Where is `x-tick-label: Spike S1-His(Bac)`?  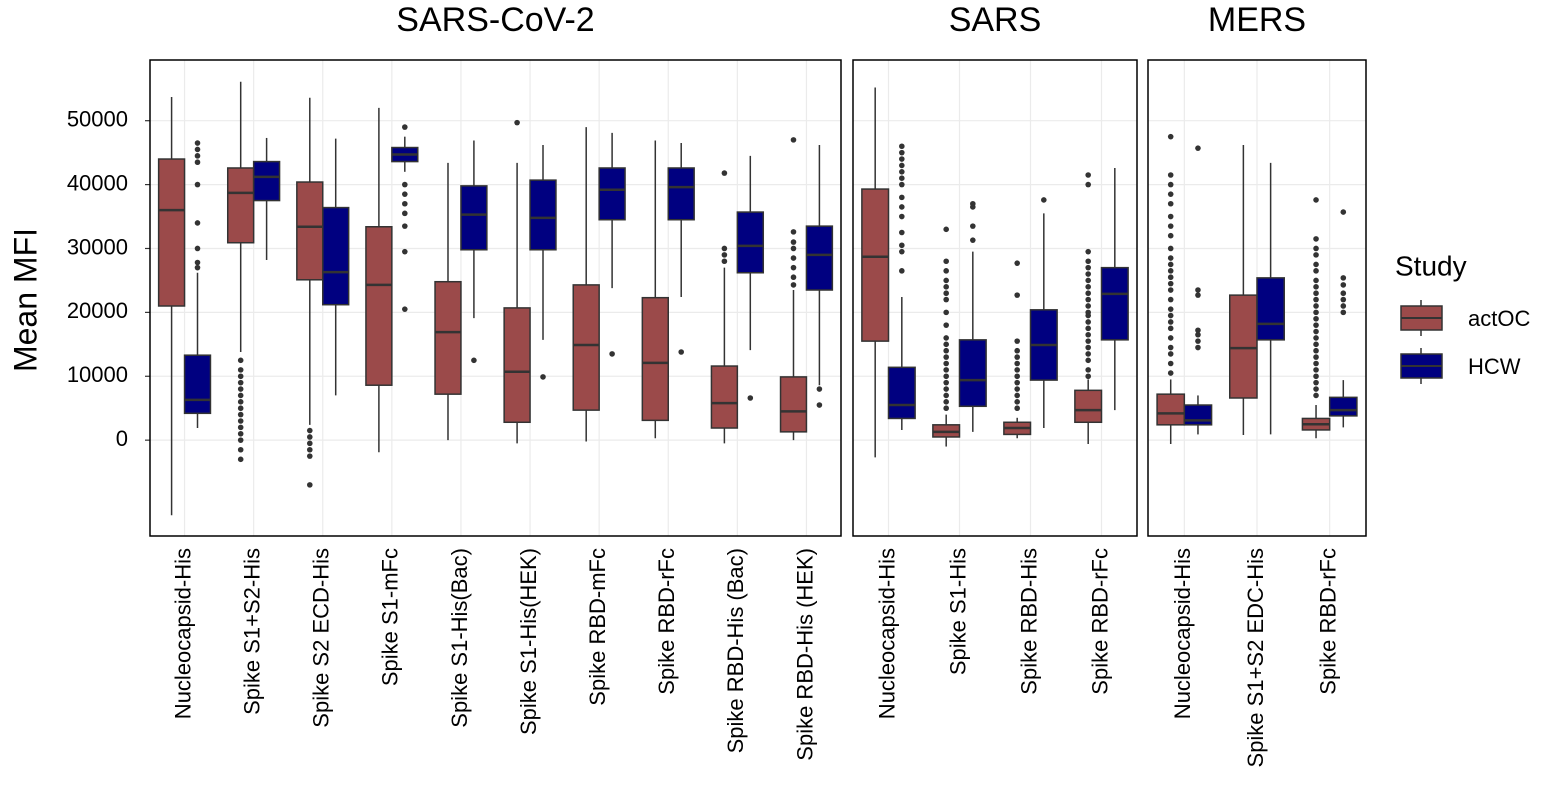 x-tick-label: Spike S1-His(Bac) is located at coordinates (459, 638).